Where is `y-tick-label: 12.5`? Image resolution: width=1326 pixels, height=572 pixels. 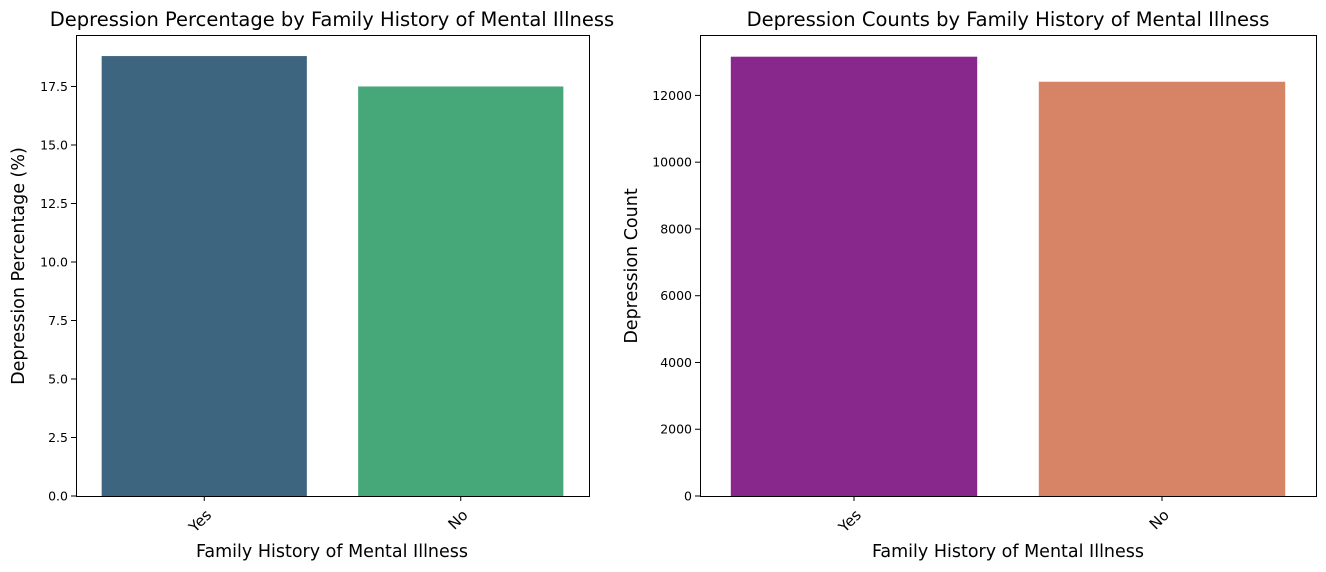
y-tick-label: 12.5 is located at coordinates (54, 203).